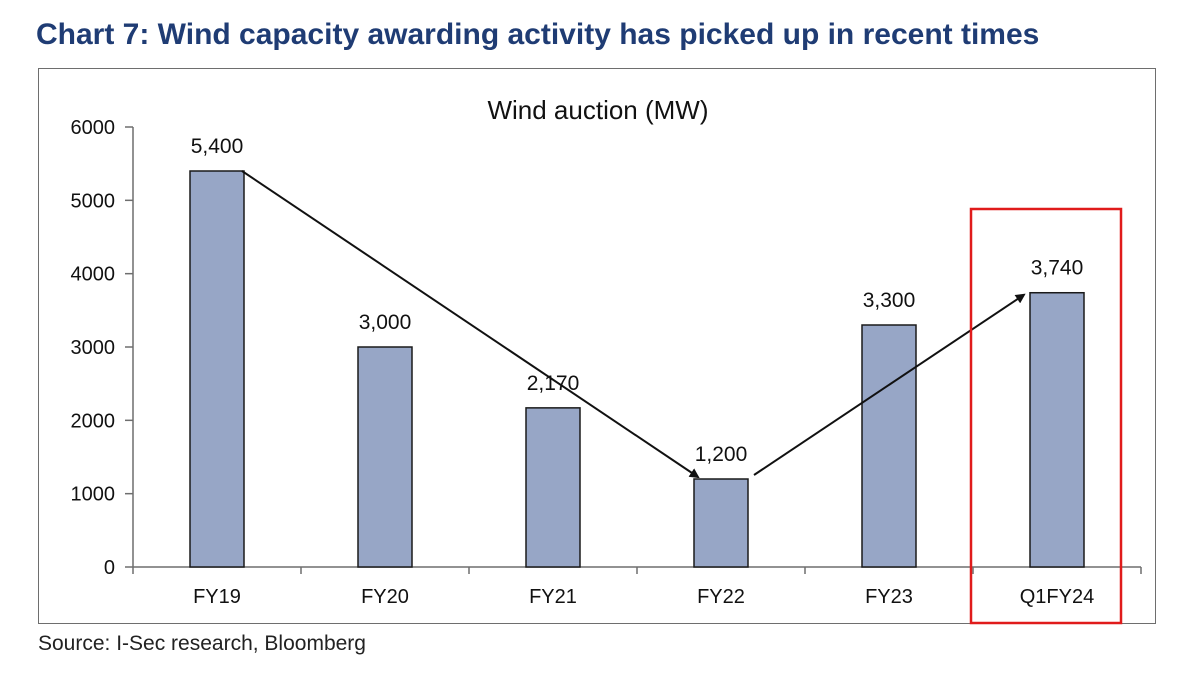  What do you see at coordinates (93, 201) in the screenshot?
I see `y-tick-label: 5000` at bounding box center [93, 201].